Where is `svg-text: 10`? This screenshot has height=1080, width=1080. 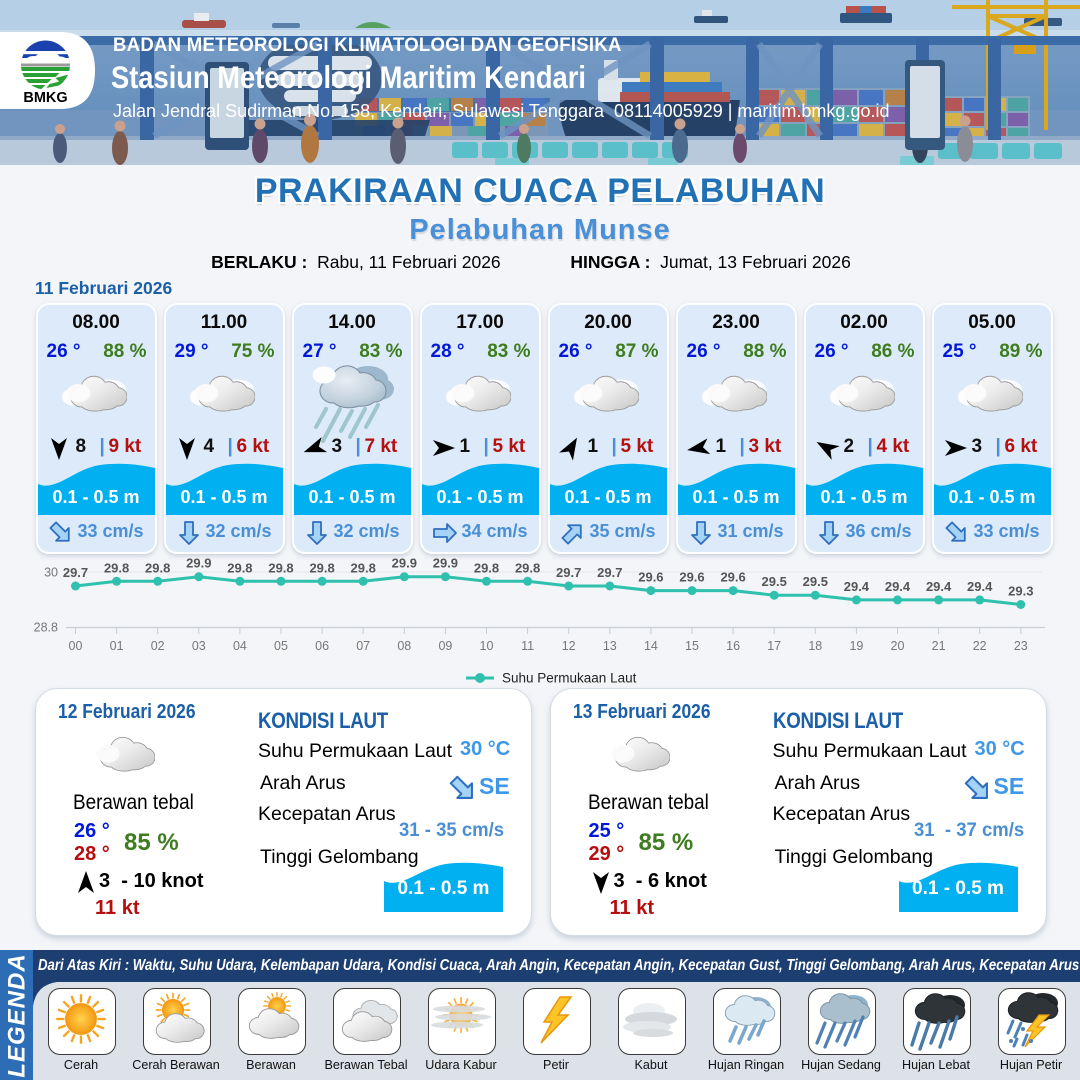 svg-text: 10 is located at coordinates (487, 646).